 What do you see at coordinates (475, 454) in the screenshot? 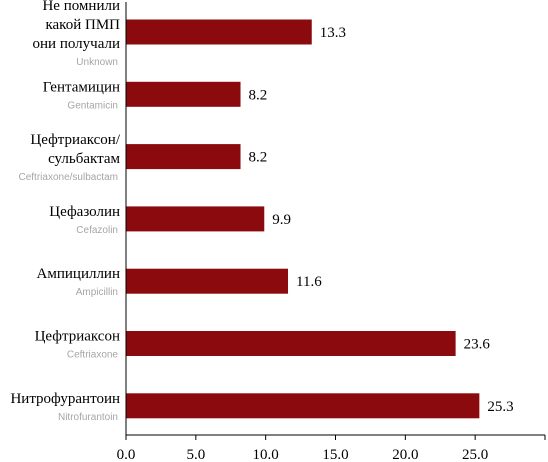
I see `x-tick-label: 25.0` at bounding box center [475, 454].